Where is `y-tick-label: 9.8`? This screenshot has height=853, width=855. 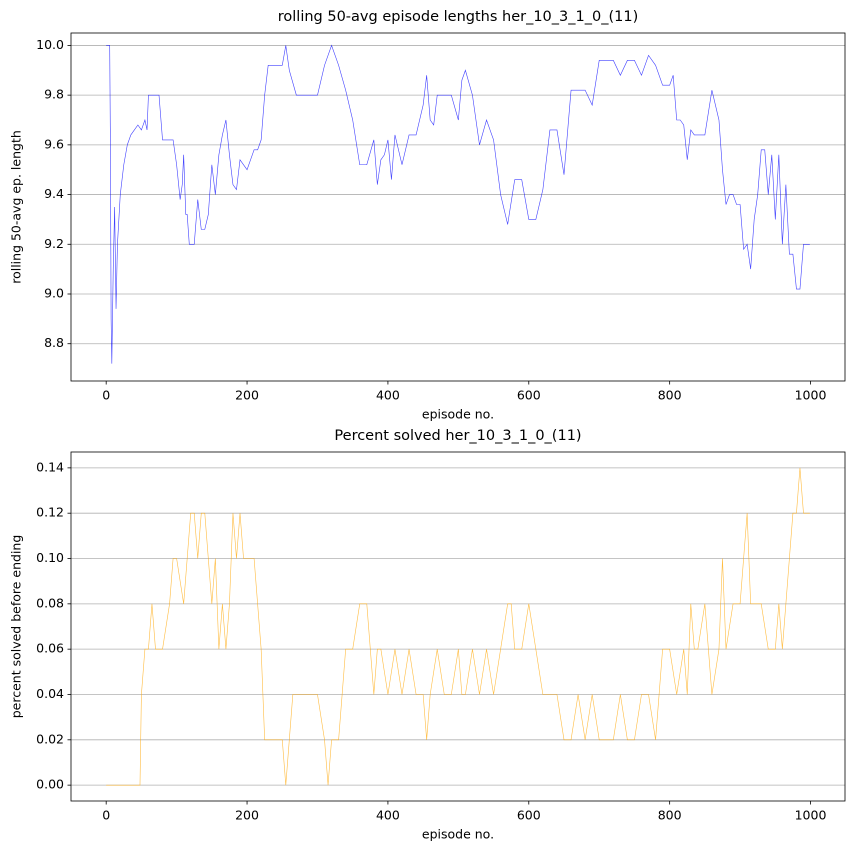
y-tick-label: 9.8 is located at coordinates (54, 94).